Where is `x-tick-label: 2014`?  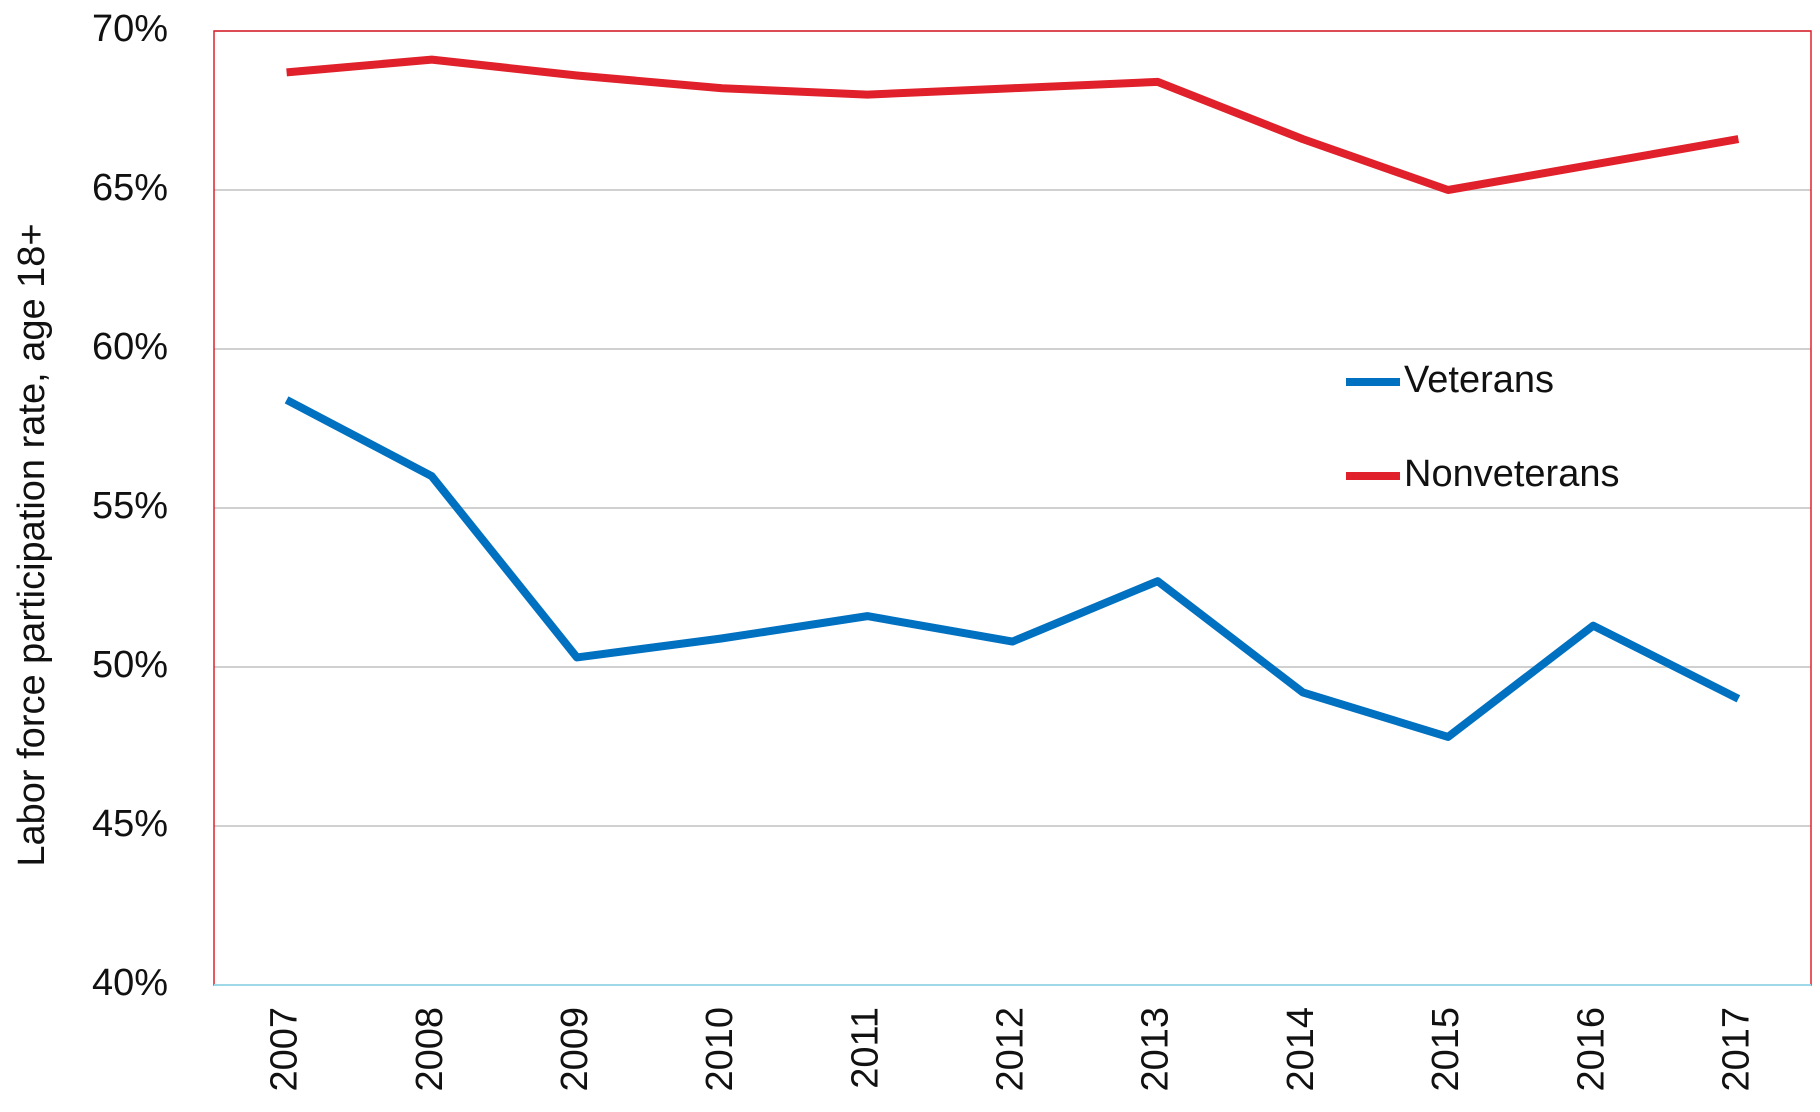
x-tick-label: 2014 is located at coordinates (1301, 1049).